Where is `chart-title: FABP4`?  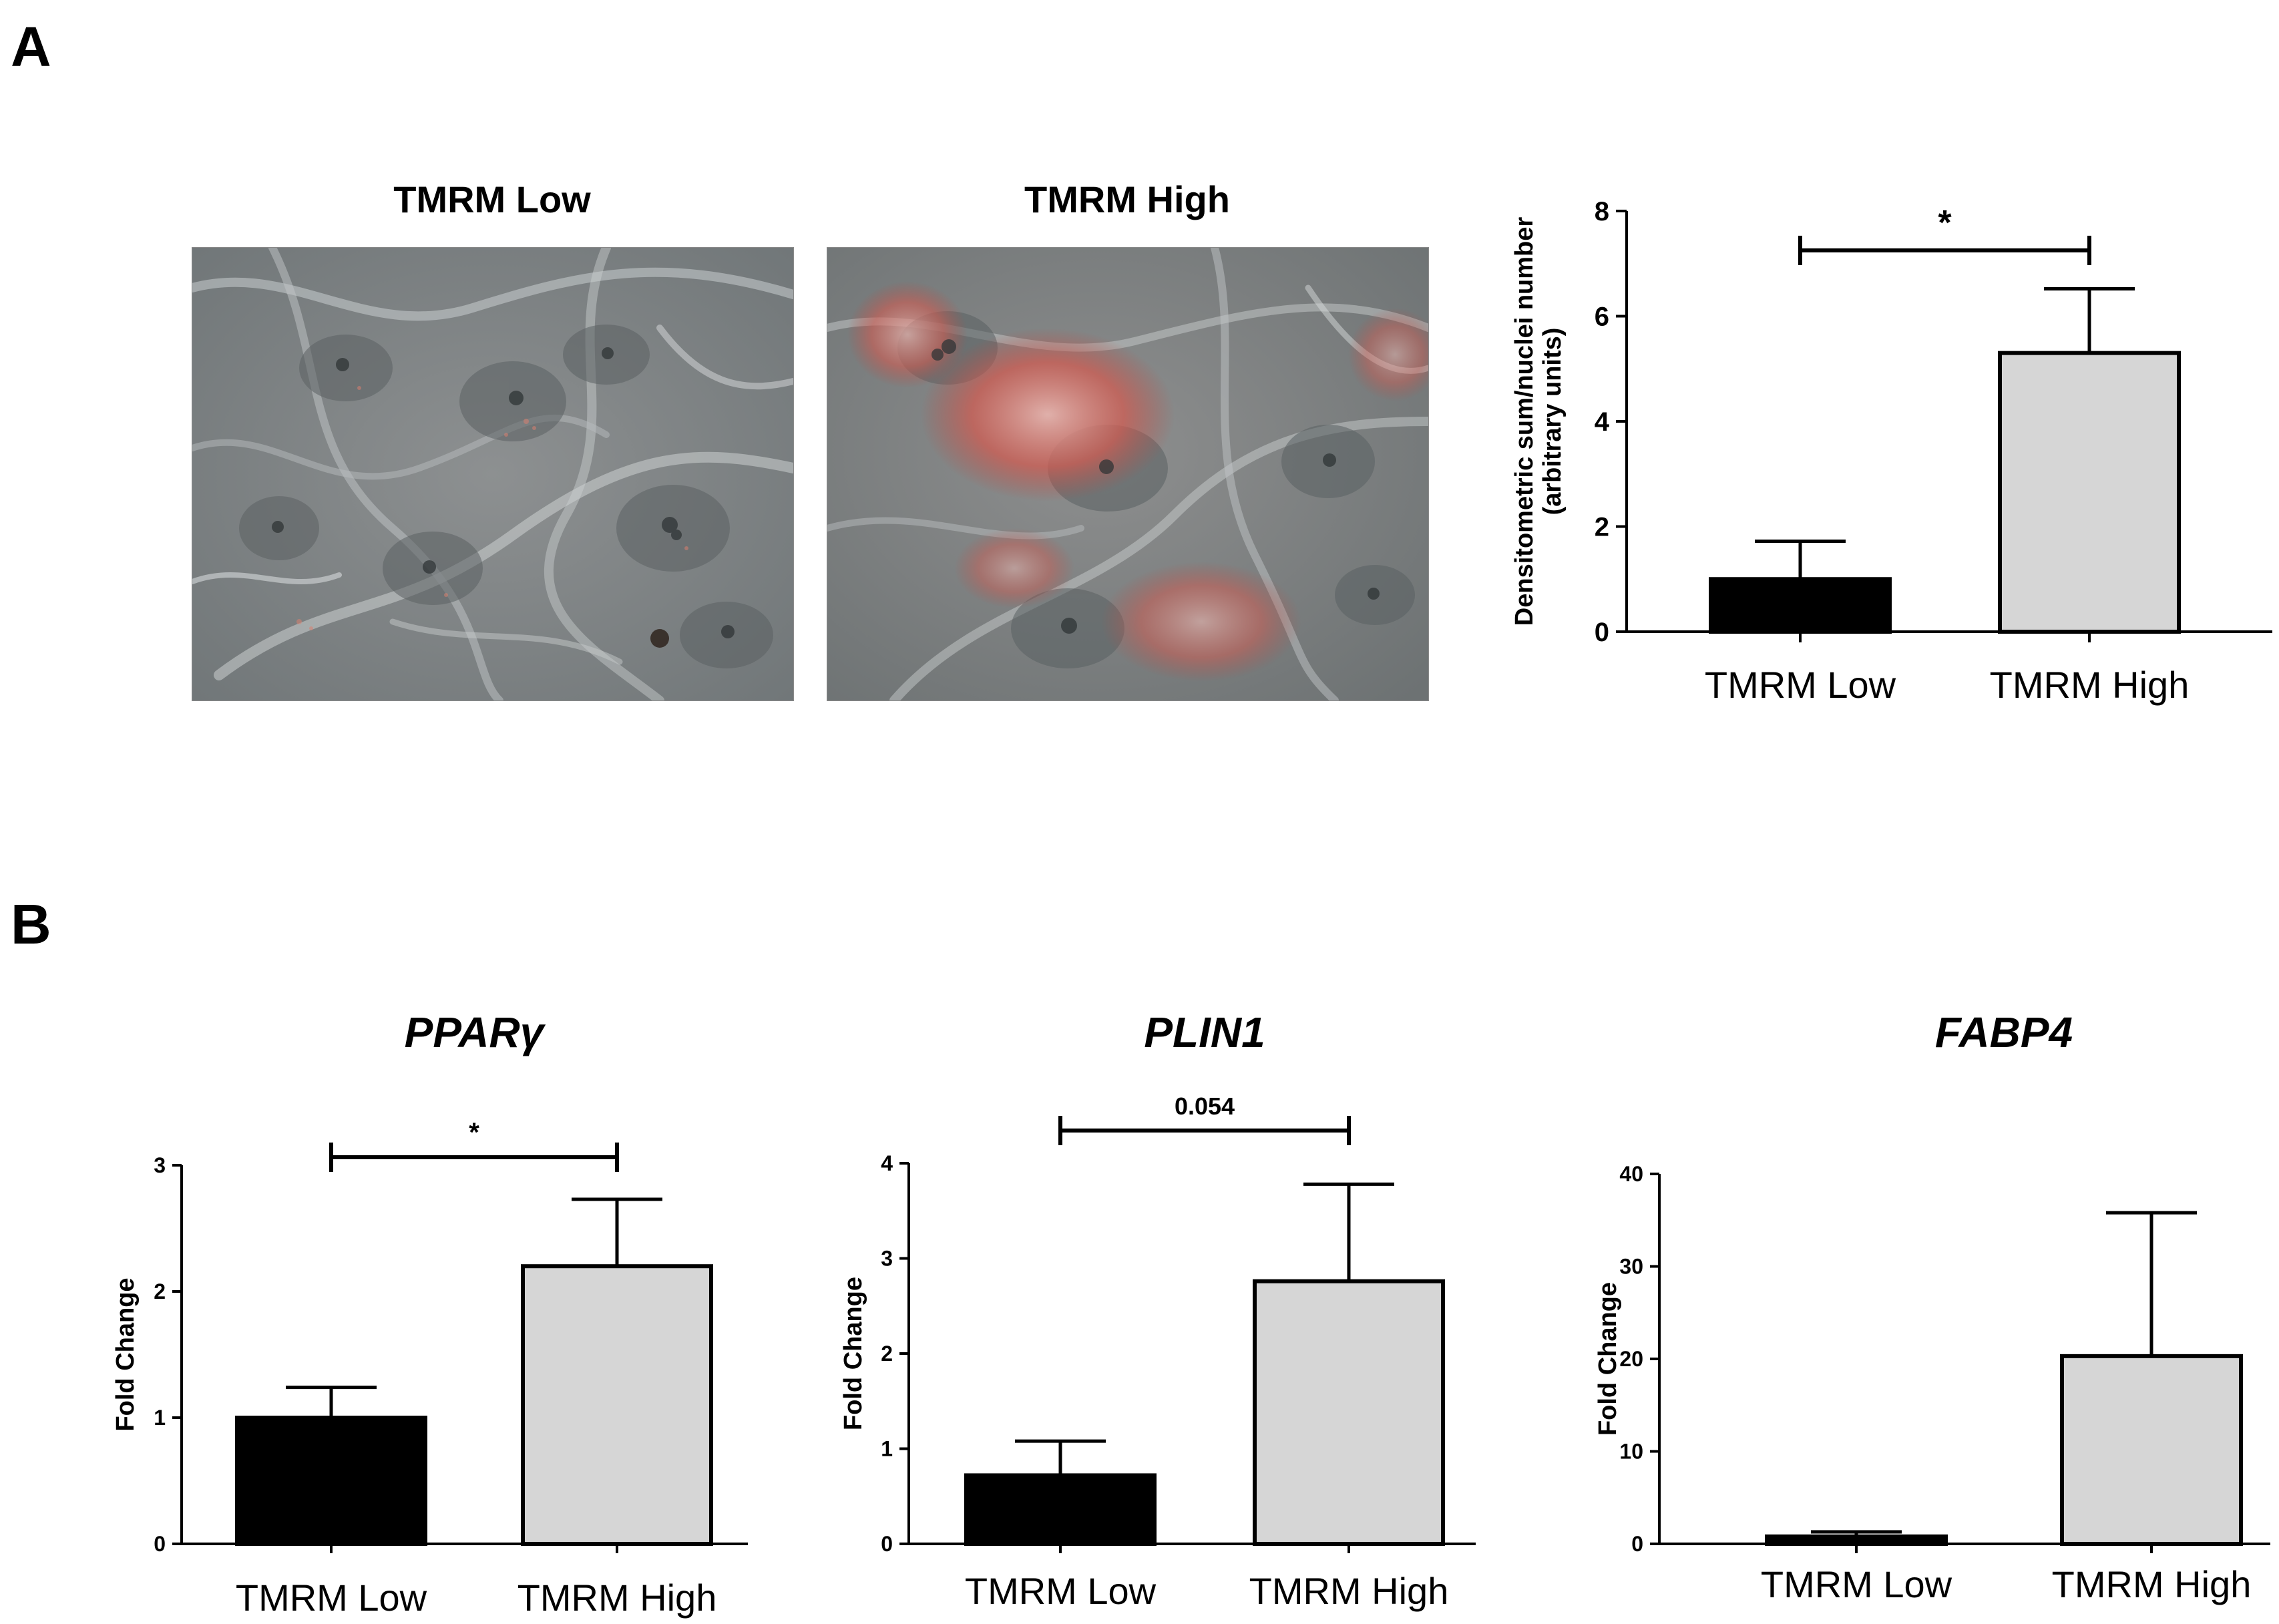
chart-title: FABP4 is located at coordinates (2004, 1032).